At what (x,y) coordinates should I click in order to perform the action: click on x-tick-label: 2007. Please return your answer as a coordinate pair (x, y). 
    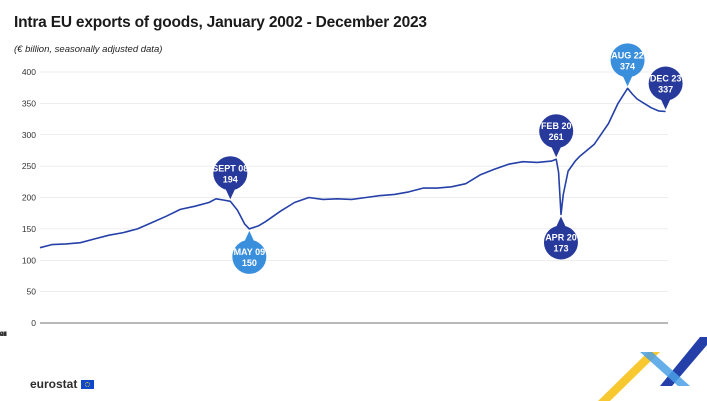
    Looking at the image, I should click on (3, 335).